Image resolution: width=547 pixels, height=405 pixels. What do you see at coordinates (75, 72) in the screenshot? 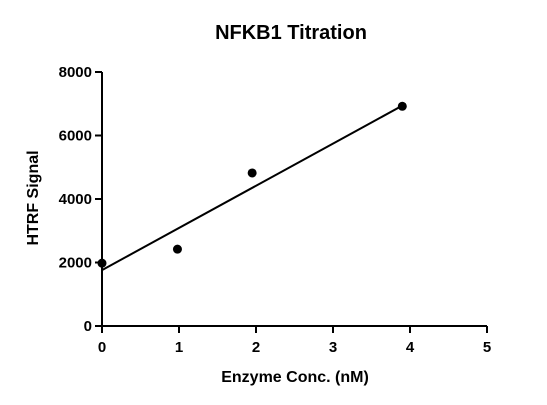
I see `y-tick-label: 8000` at bounding box center [75, 72].